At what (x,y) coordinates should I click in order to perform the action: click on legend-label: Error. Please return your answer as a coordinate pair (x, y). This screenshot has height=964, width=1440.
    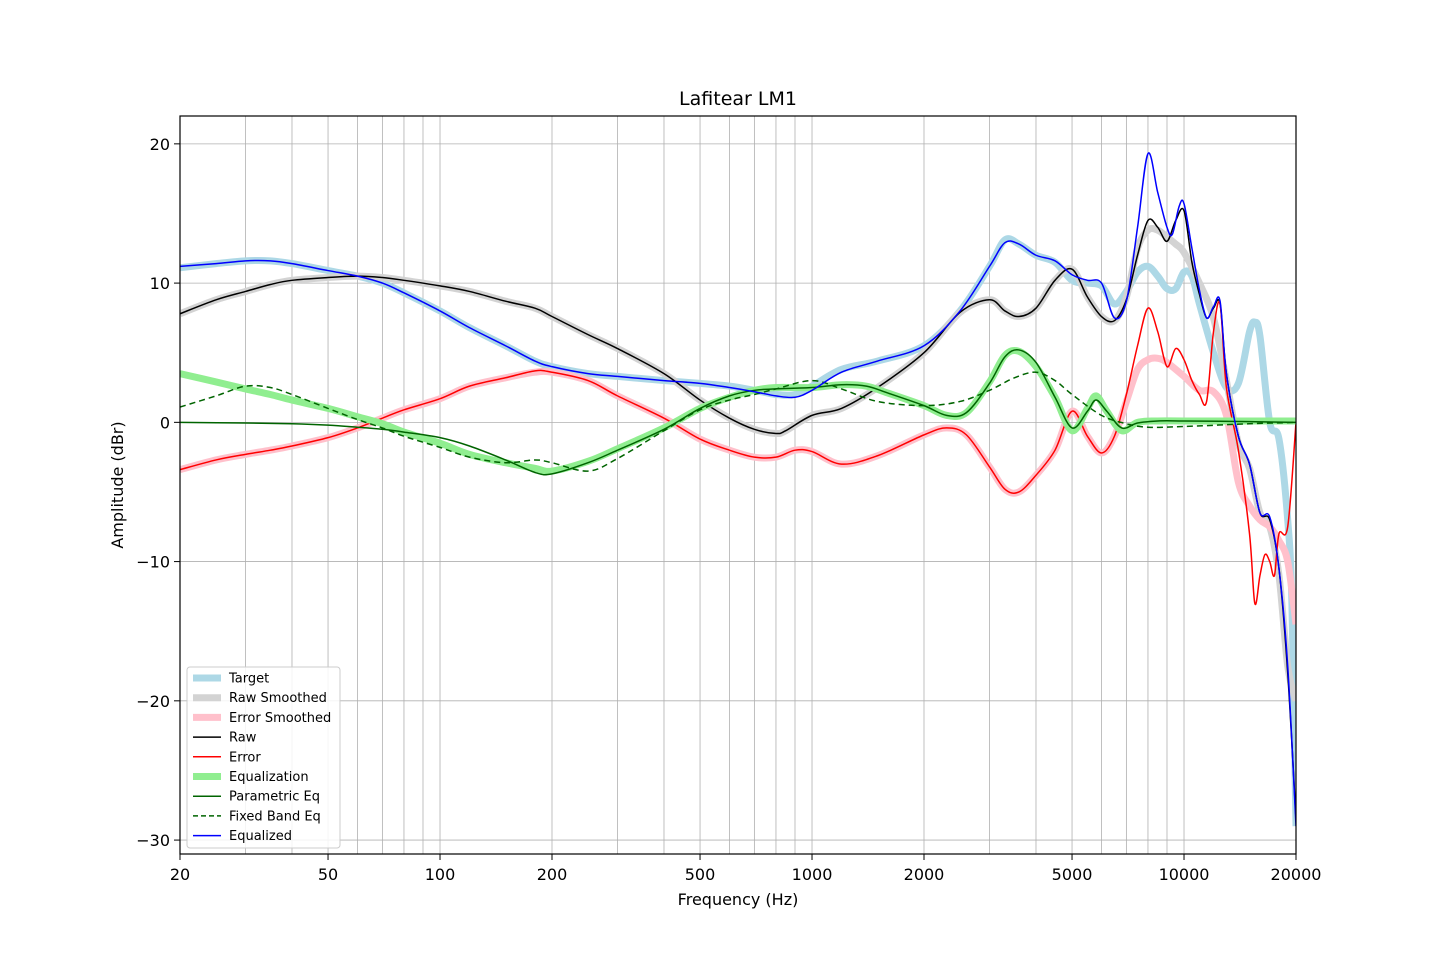
    Looking at the image, I should click on (245, 757).